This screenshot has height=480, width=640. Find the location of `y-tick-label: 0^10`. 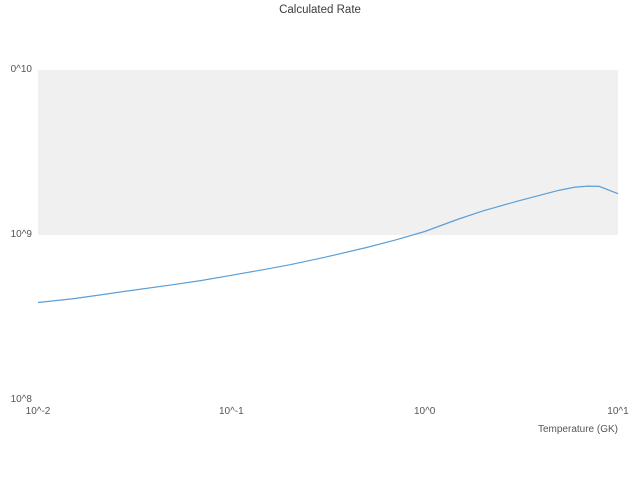

y-tick-label: 0^10 is located at coordinates (21, 69).